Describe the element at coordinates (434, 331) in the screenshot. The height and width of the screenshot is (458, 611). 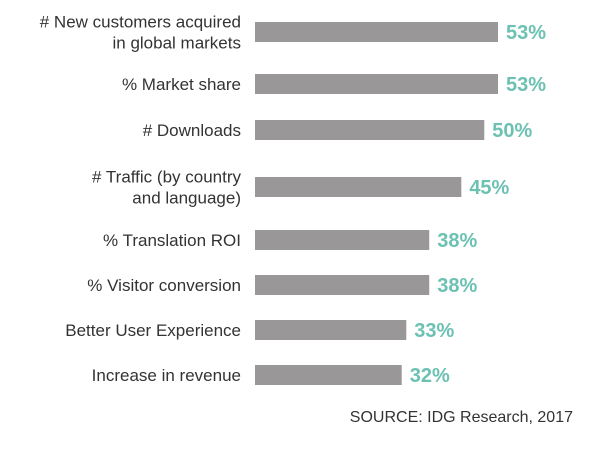
I see `data-label: 33%` at that location.